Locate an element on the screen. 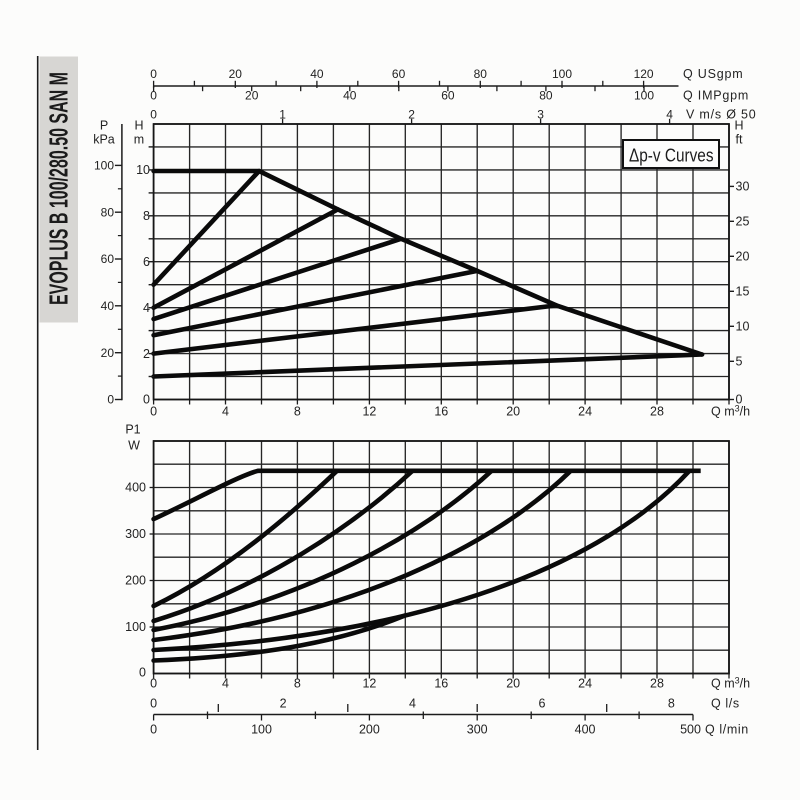 Image resolution: width=800 pixels, height=800 pixels. svg-text: Q l/s is located at coordinates (725, 704).